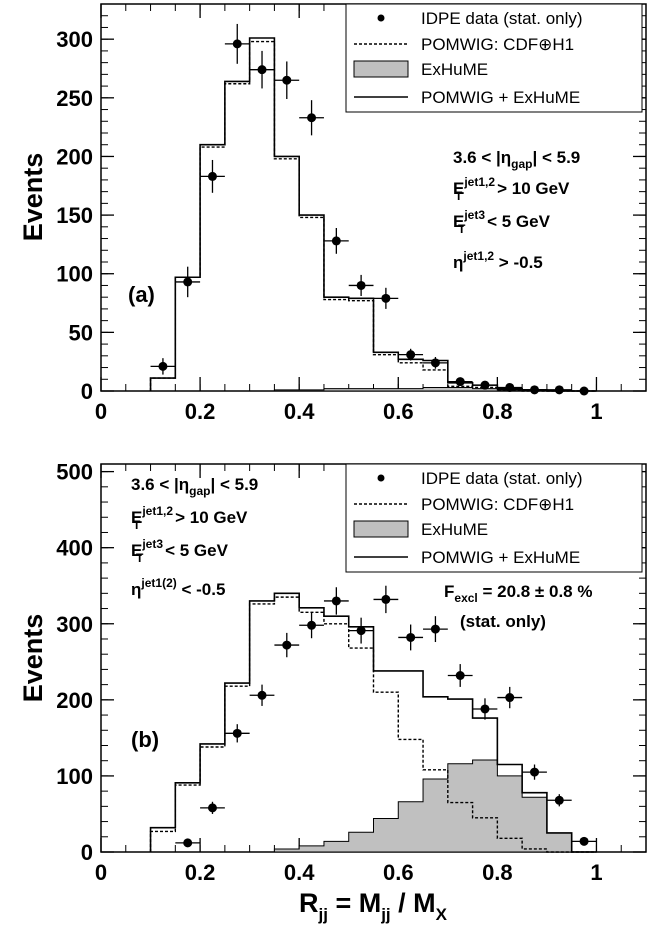  What do you see at coordinates (74, 776) in the screenshot?
I see `panel-b-y-tick-label: 100` at bounding box center [74, 776].